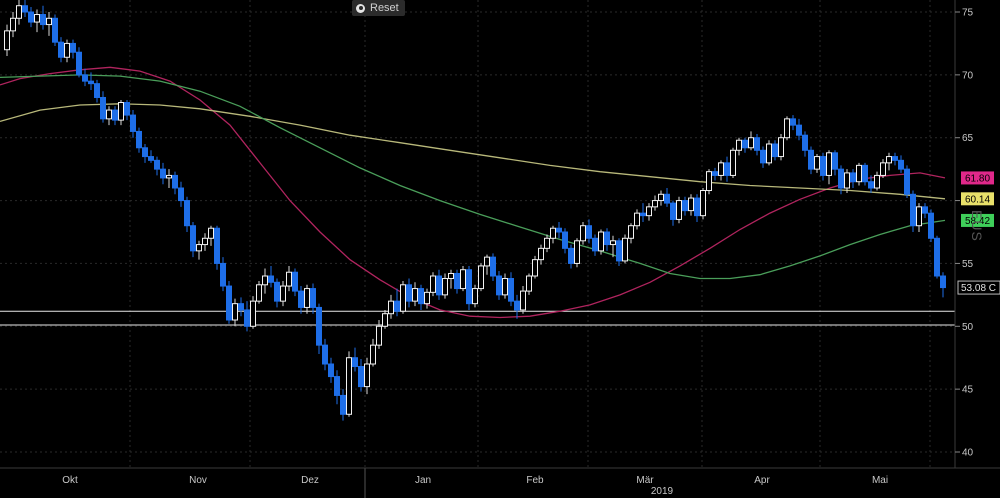 This screenshot has width=1000, height=498. I want to click on reset-button: Reset, so click(378, 8).